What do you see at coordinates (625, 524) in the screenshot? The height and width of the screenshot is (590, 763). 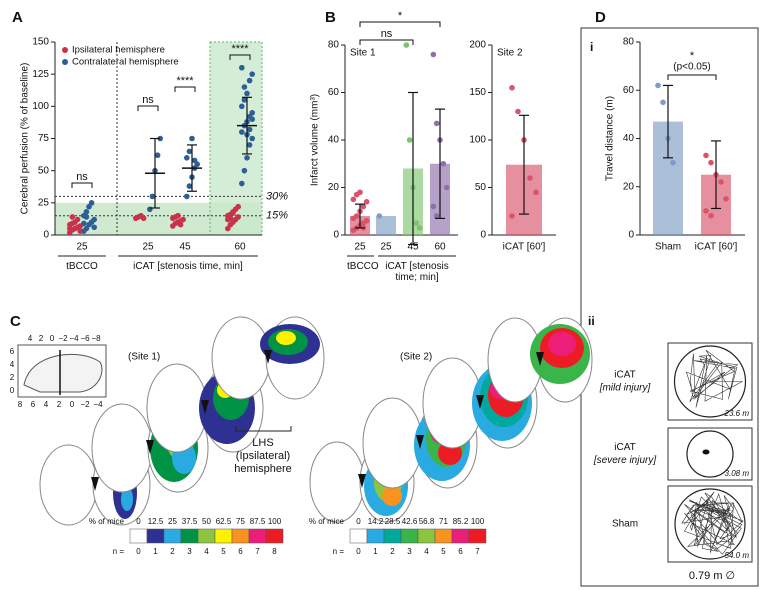 I see `arena-group-label: Sham` at bounding box center [625, 524].